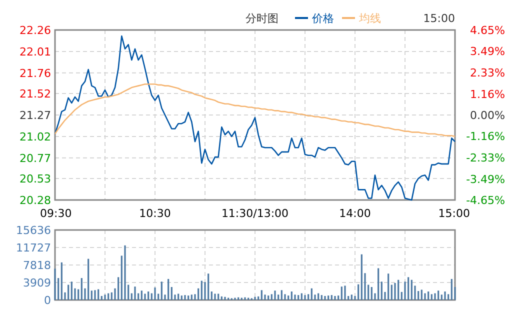  I want to click on y-tick-label: 7818, so click(37, 265).